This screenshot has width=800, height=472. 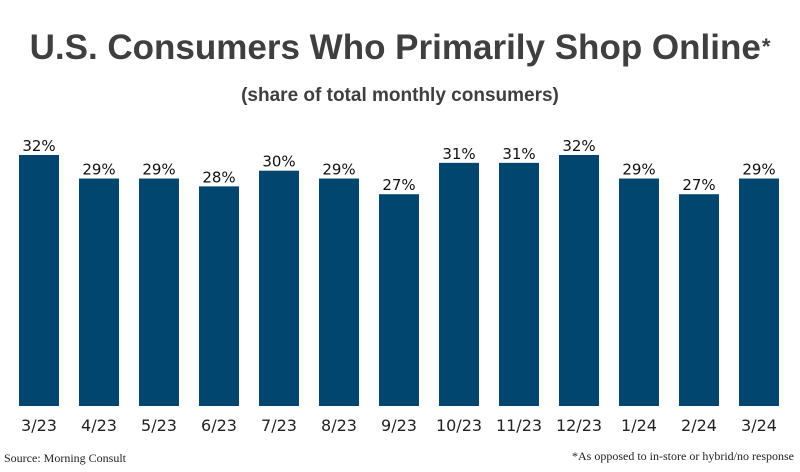 I want to click on x-tick-label-1/24: 1/24, so click(x=639, y=425).